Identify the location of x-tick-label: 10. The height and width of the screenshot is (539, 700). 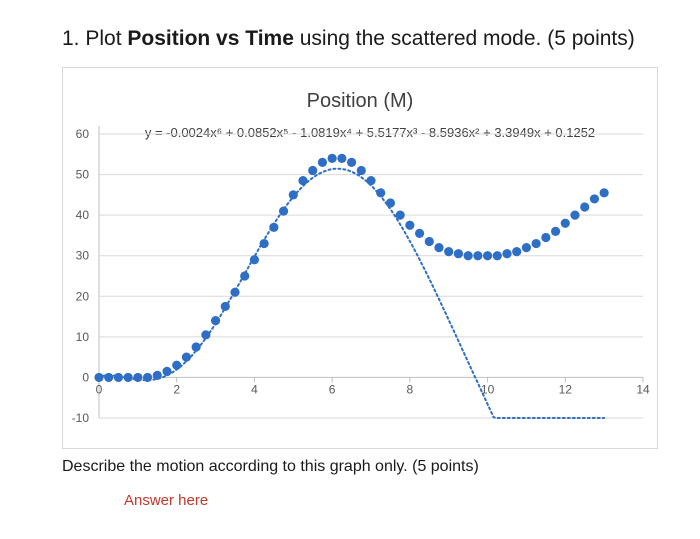
(488, 389).